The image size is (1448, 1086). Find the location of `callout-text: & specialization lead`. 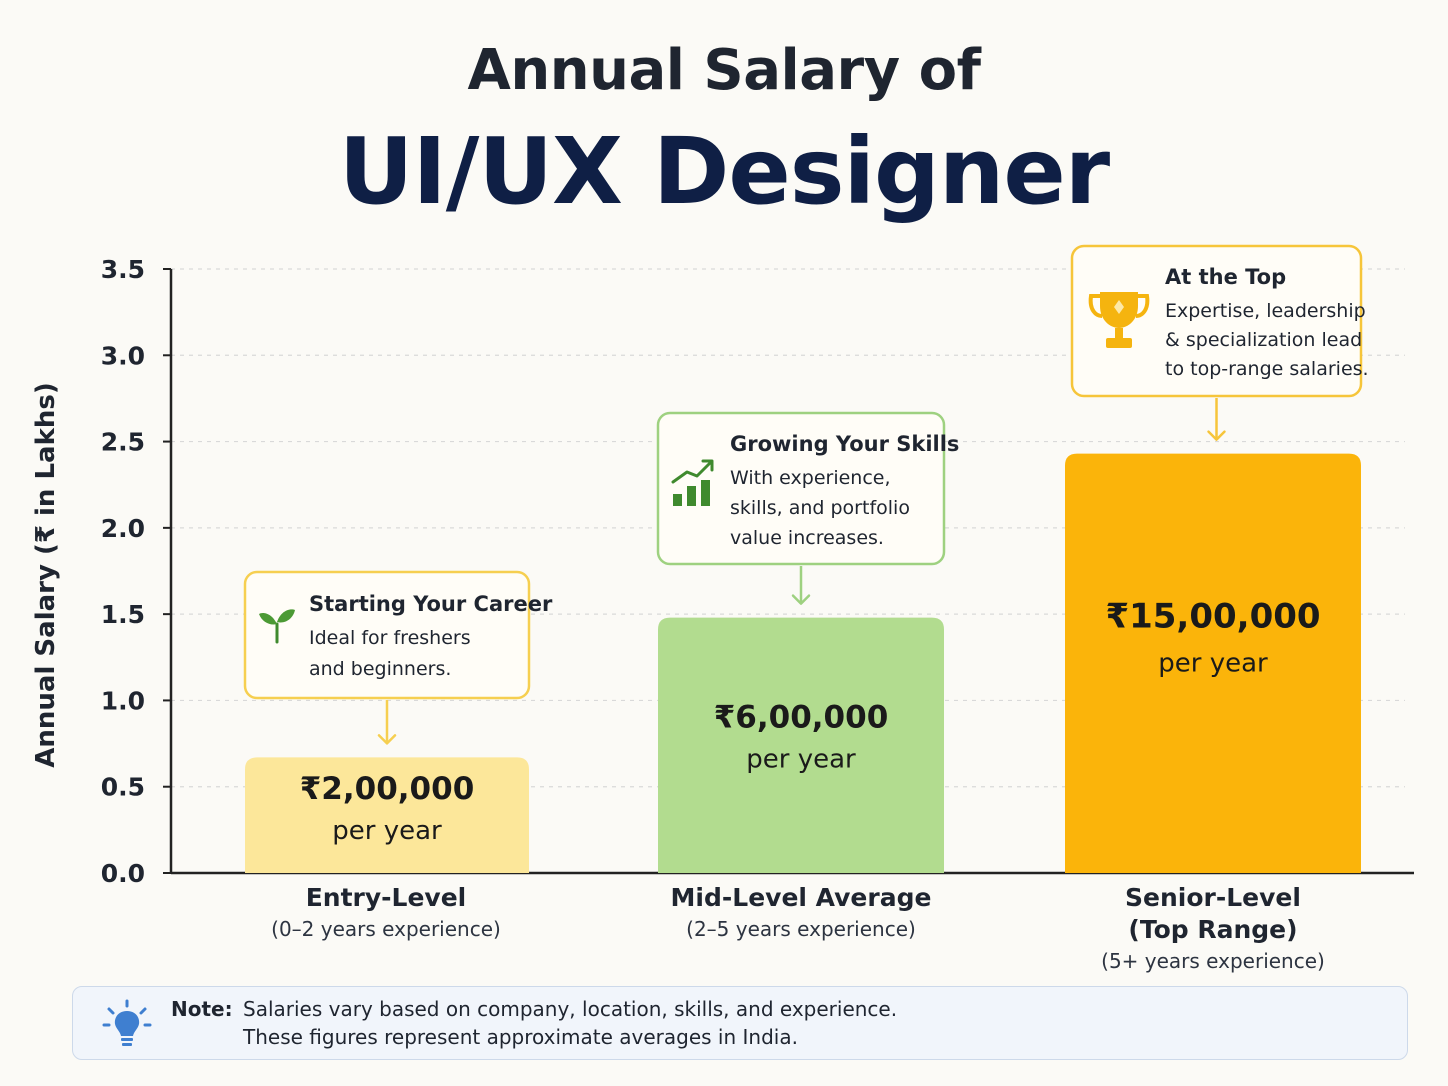

callout-text: & specialization lead is located at coordinates (1263, 340).